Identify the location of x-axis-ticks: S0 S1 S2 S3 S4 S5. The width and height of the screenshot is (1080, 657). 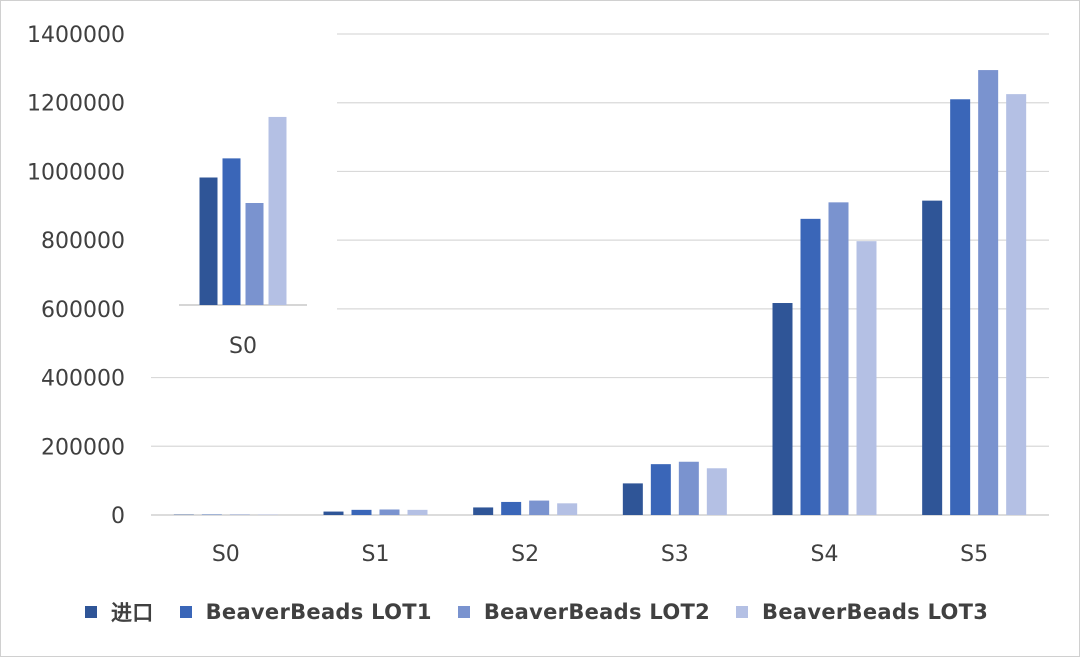
(600, 554).